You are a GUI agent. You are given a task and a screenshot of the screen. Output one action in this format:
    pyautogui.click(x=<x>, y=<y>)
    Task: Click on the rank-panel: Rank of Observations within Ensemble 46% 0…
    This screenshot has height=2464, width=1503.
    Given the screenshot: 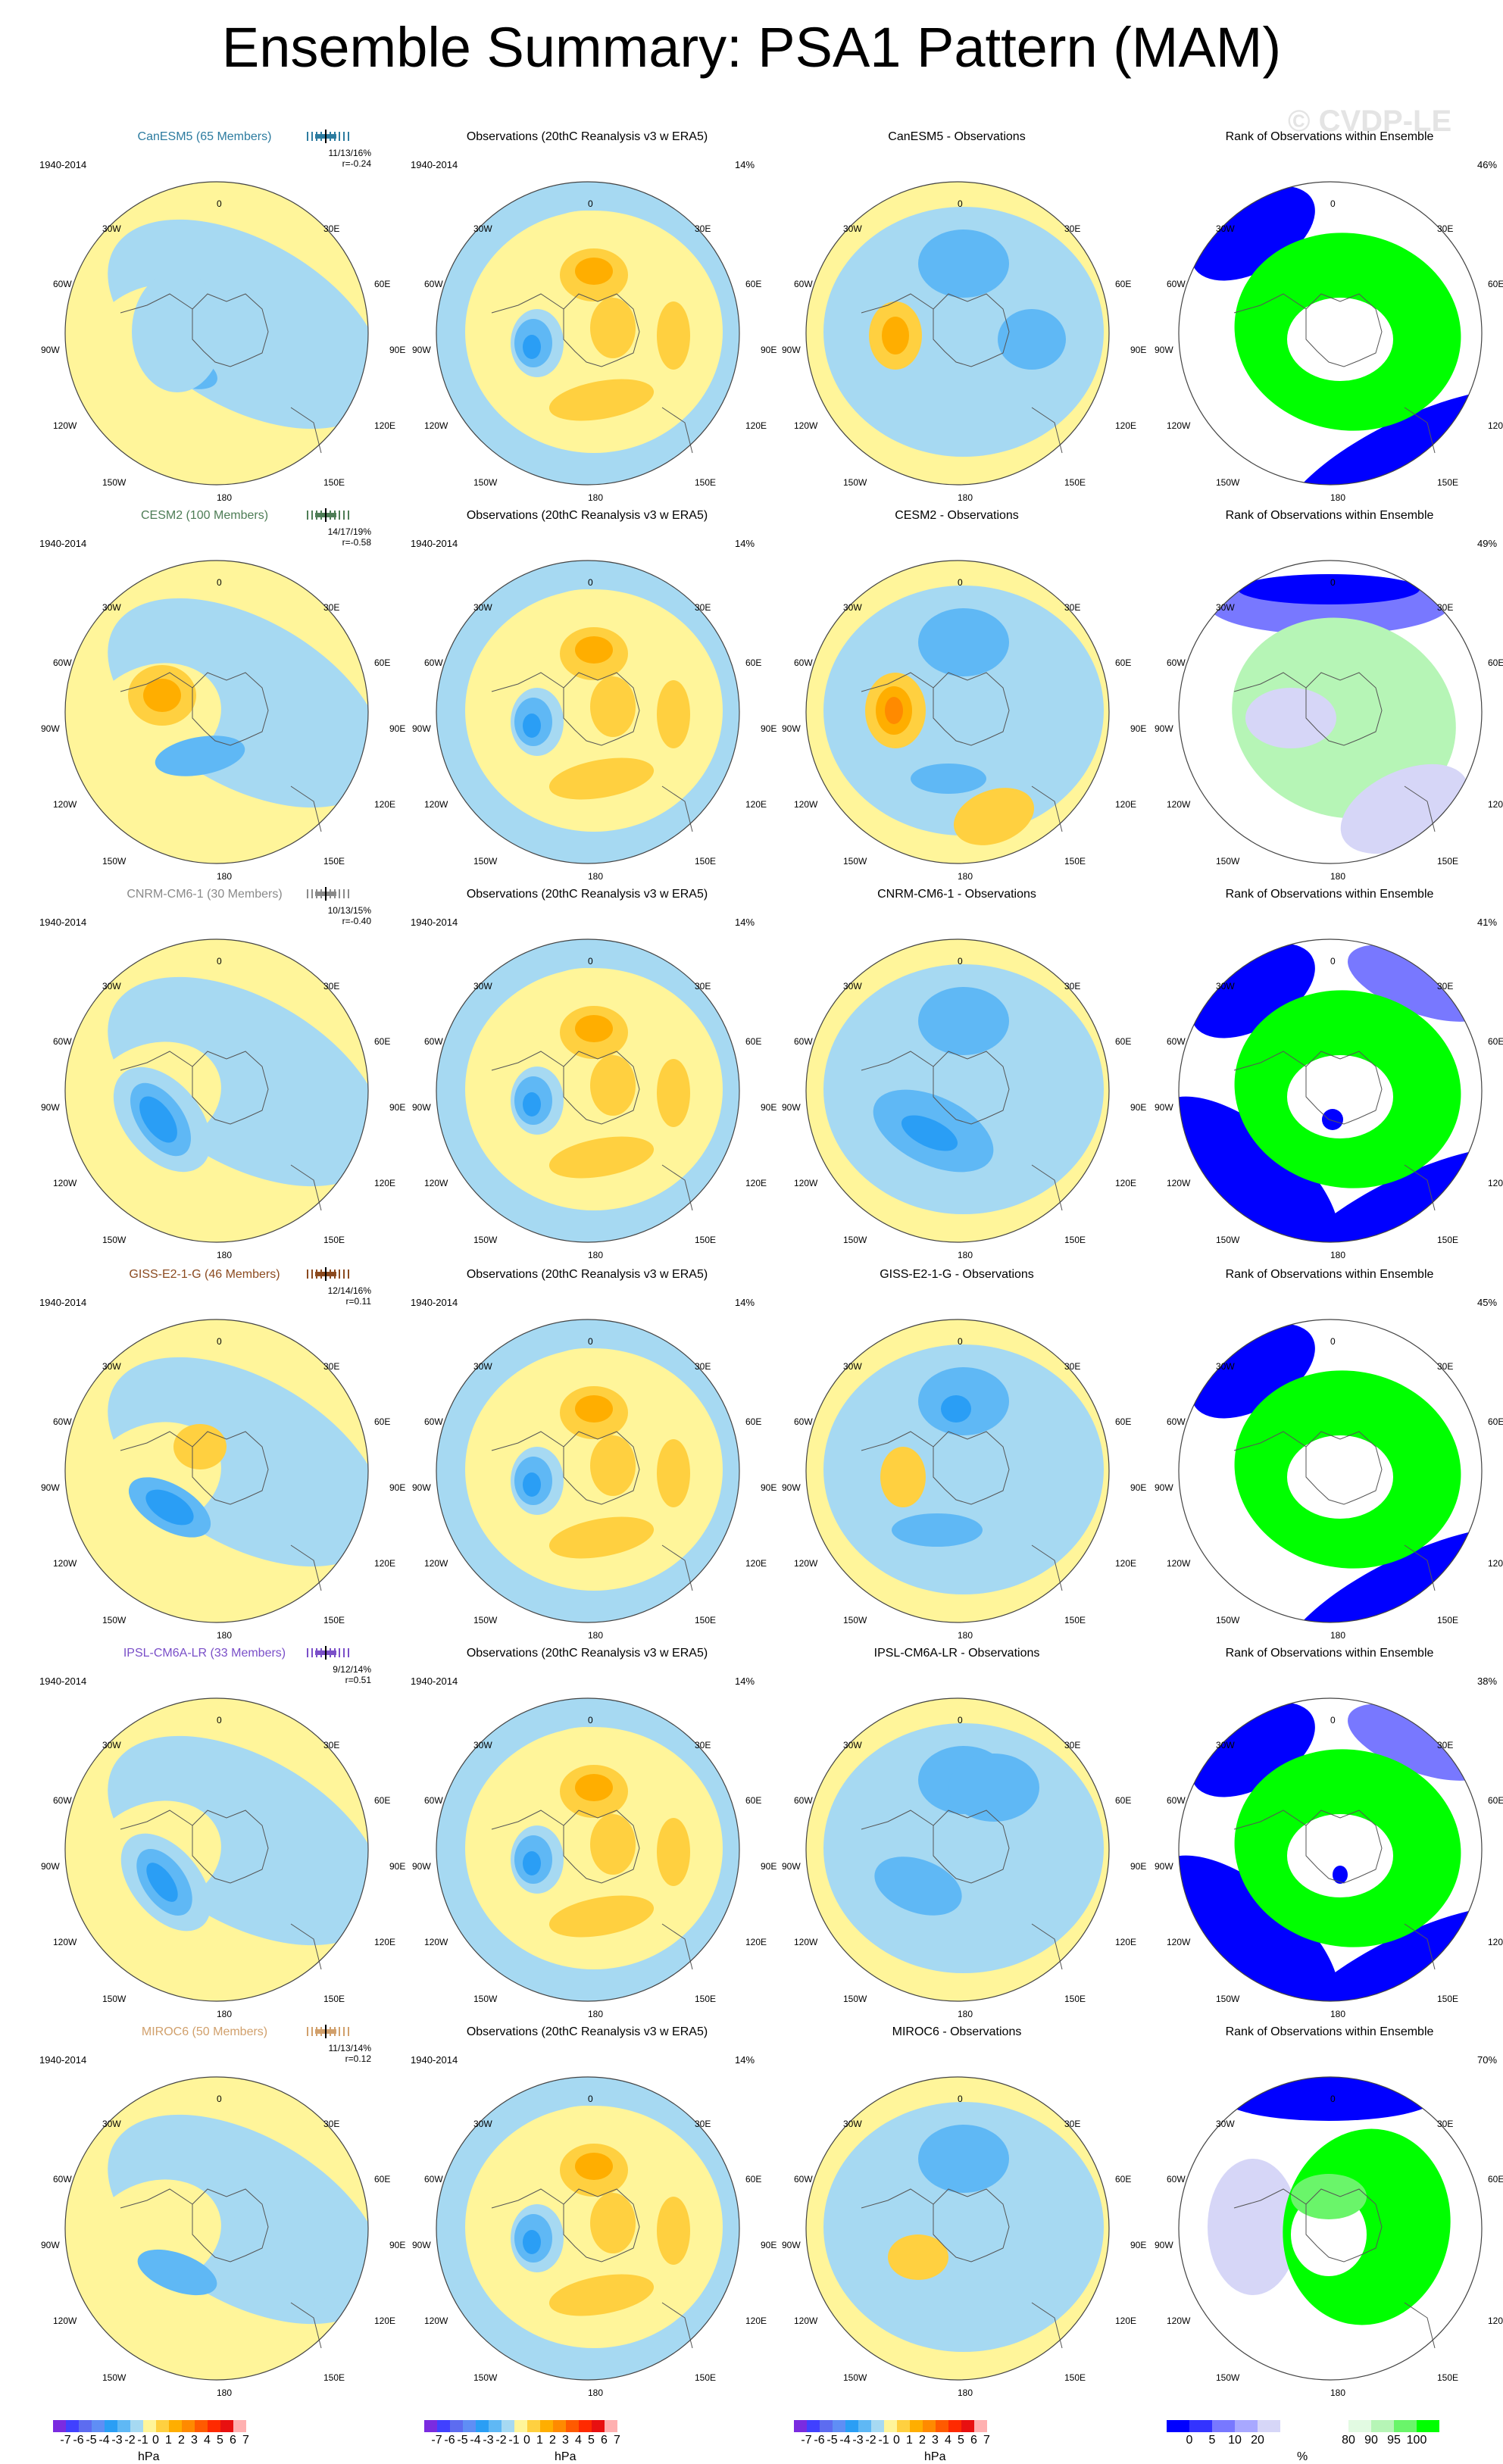 What is the action you would take?
    pyautogui.click(x=1323, y=308)
    